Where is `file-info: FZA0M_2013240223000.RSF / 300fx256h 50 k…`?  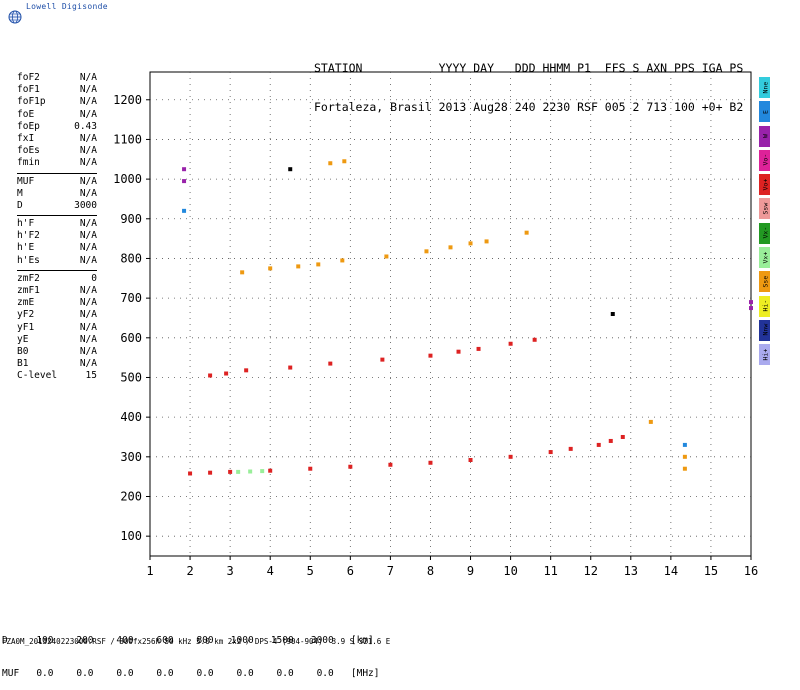
file-info: FZA0M_2013240223000.RSF / 300fx256h 50 k… is located at coordinates (196, 641).